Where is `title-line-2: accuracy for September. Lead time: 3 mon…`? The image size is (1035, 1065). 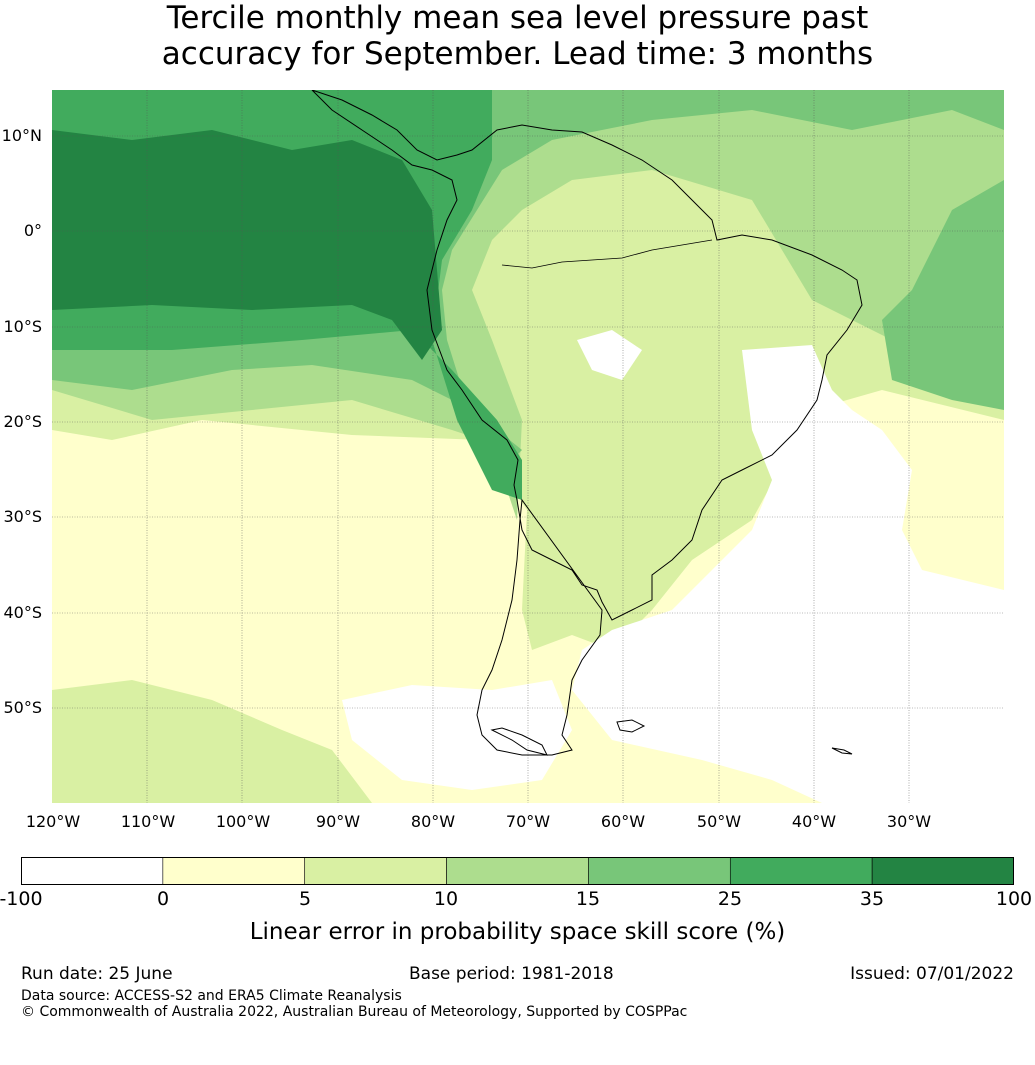 title-line-2: accuracy for September. Lead time: 3 mon… is located at coordinates (517, 54).